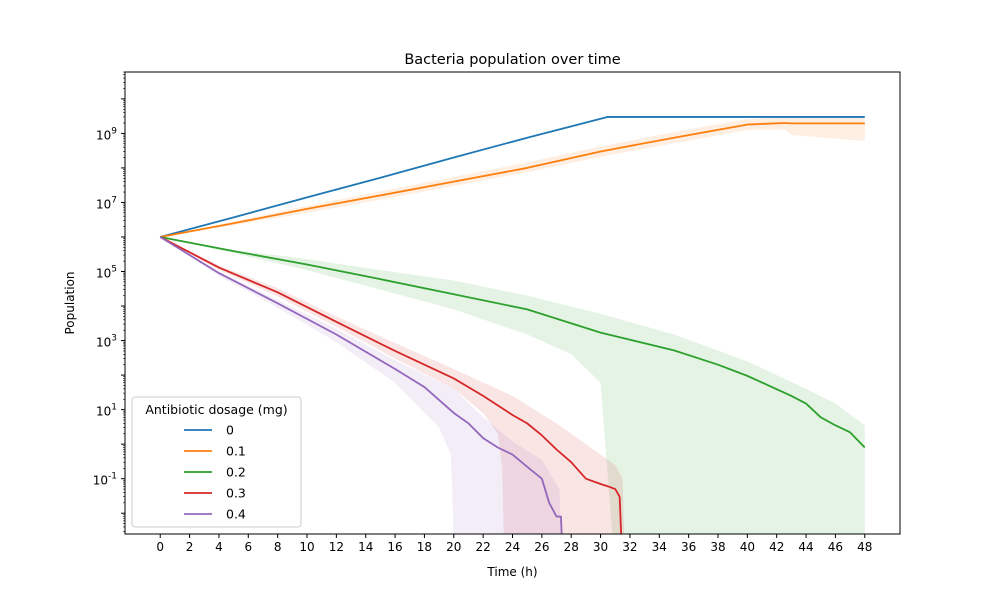  I want to click on x-tick-label: 12, so click(336, 547).